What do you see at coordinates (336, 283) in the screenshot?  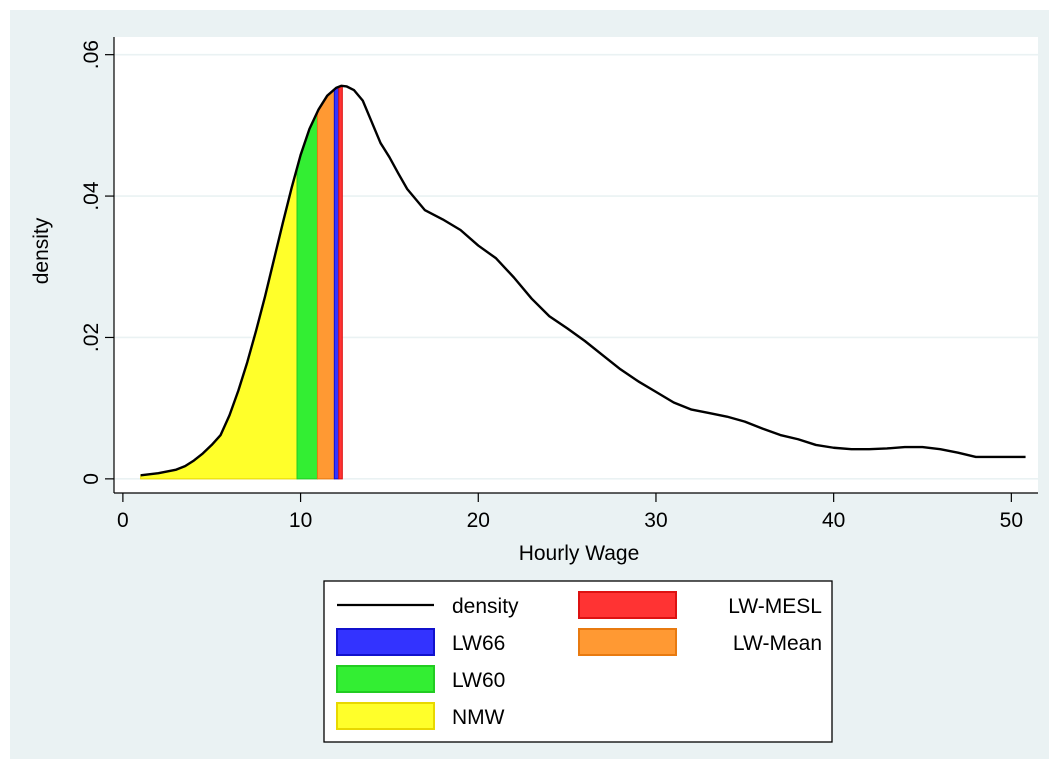 I see `region-lw66` at bounding box center [336, 283].